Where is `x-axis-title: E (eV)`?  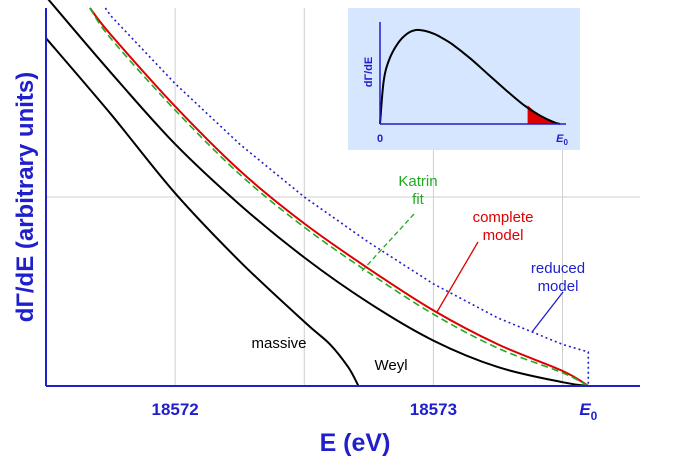 x-axis-title: E (eV) is located at coordinates (355, 443).